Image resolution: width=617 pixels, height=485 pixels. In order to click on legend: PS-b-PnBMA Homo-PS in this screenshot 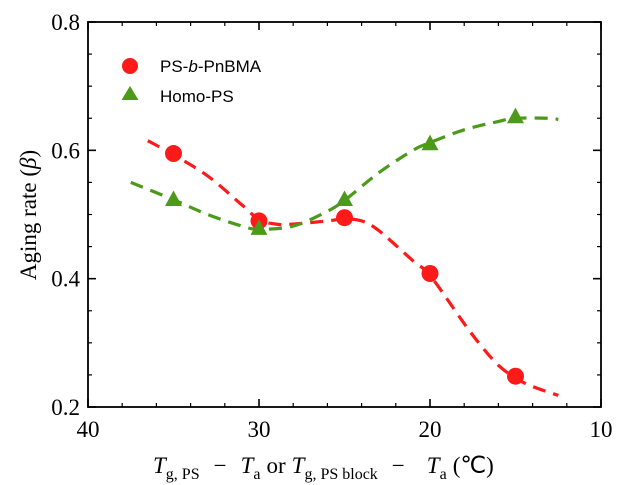, I will do `click(191, 81)`.